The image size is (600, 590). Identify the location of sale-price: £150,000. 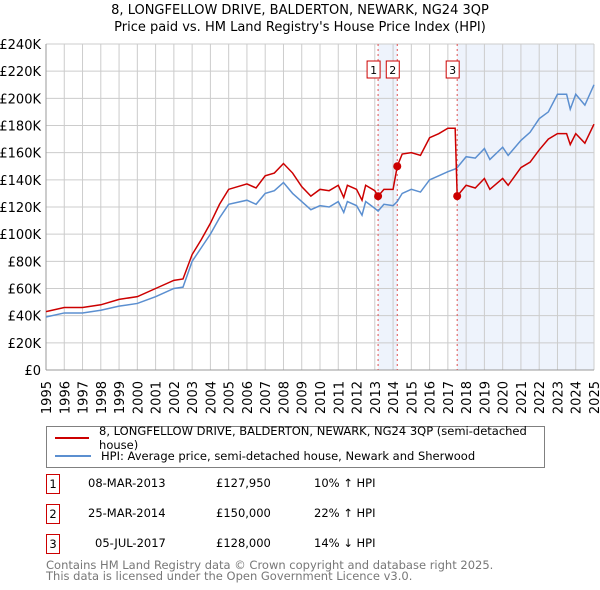
(243, 513).